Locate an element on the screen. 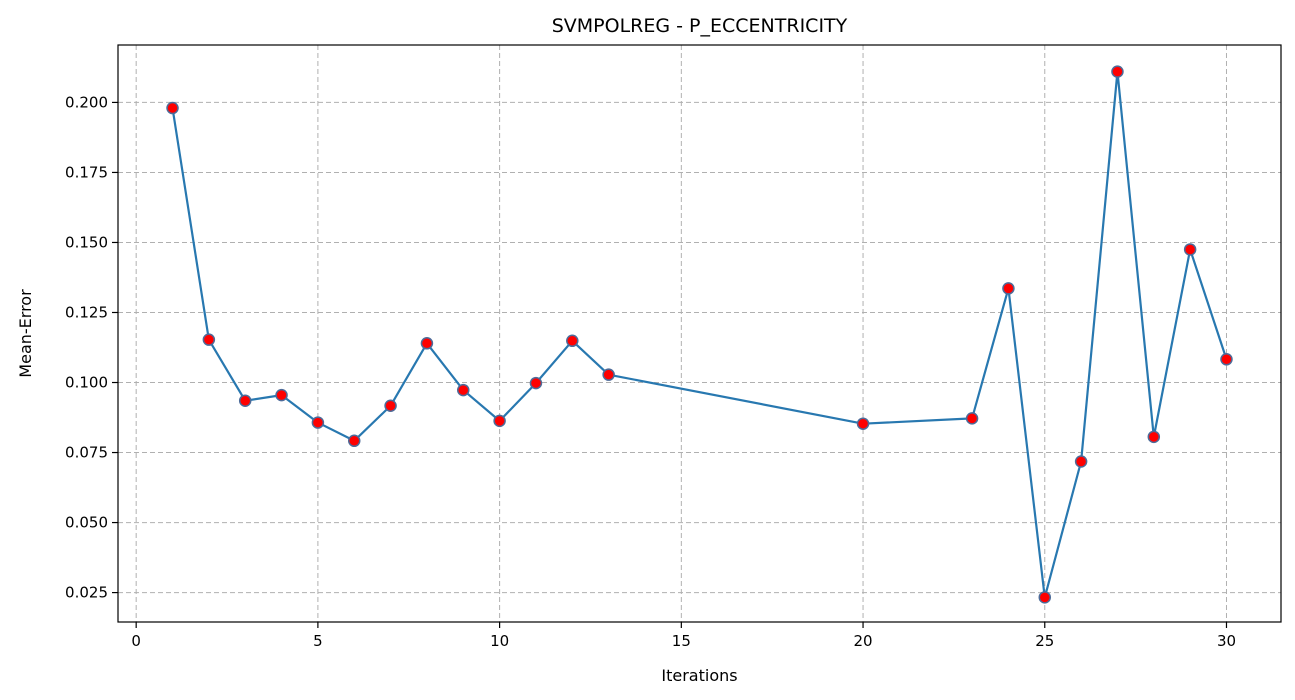  y-tick-label: 0.150 is located at coordinates (86, 242).